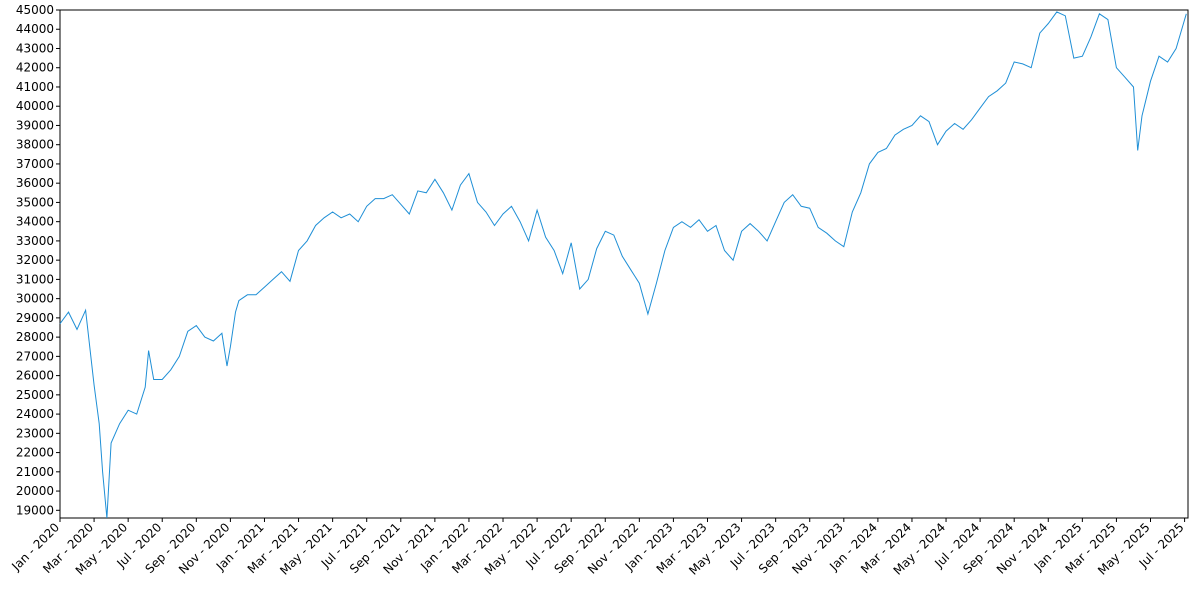  I want to click on y-tick-label: 21000, so click(35, 472).